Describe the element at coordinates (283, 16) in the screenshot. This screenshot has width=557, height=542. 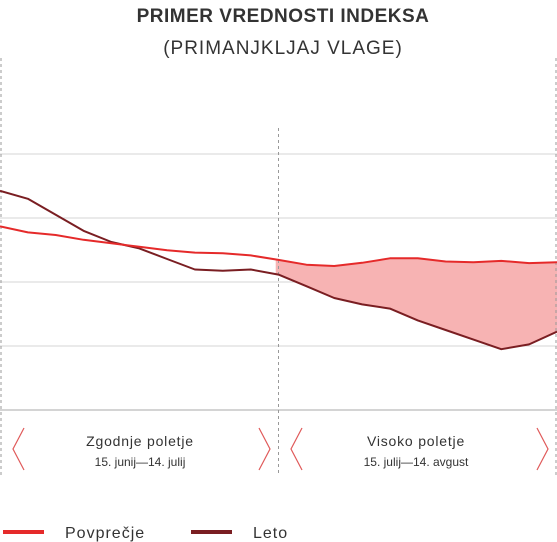
I see `chart-title: PRIMER VREDNOSTI INDEKSA` at that location.